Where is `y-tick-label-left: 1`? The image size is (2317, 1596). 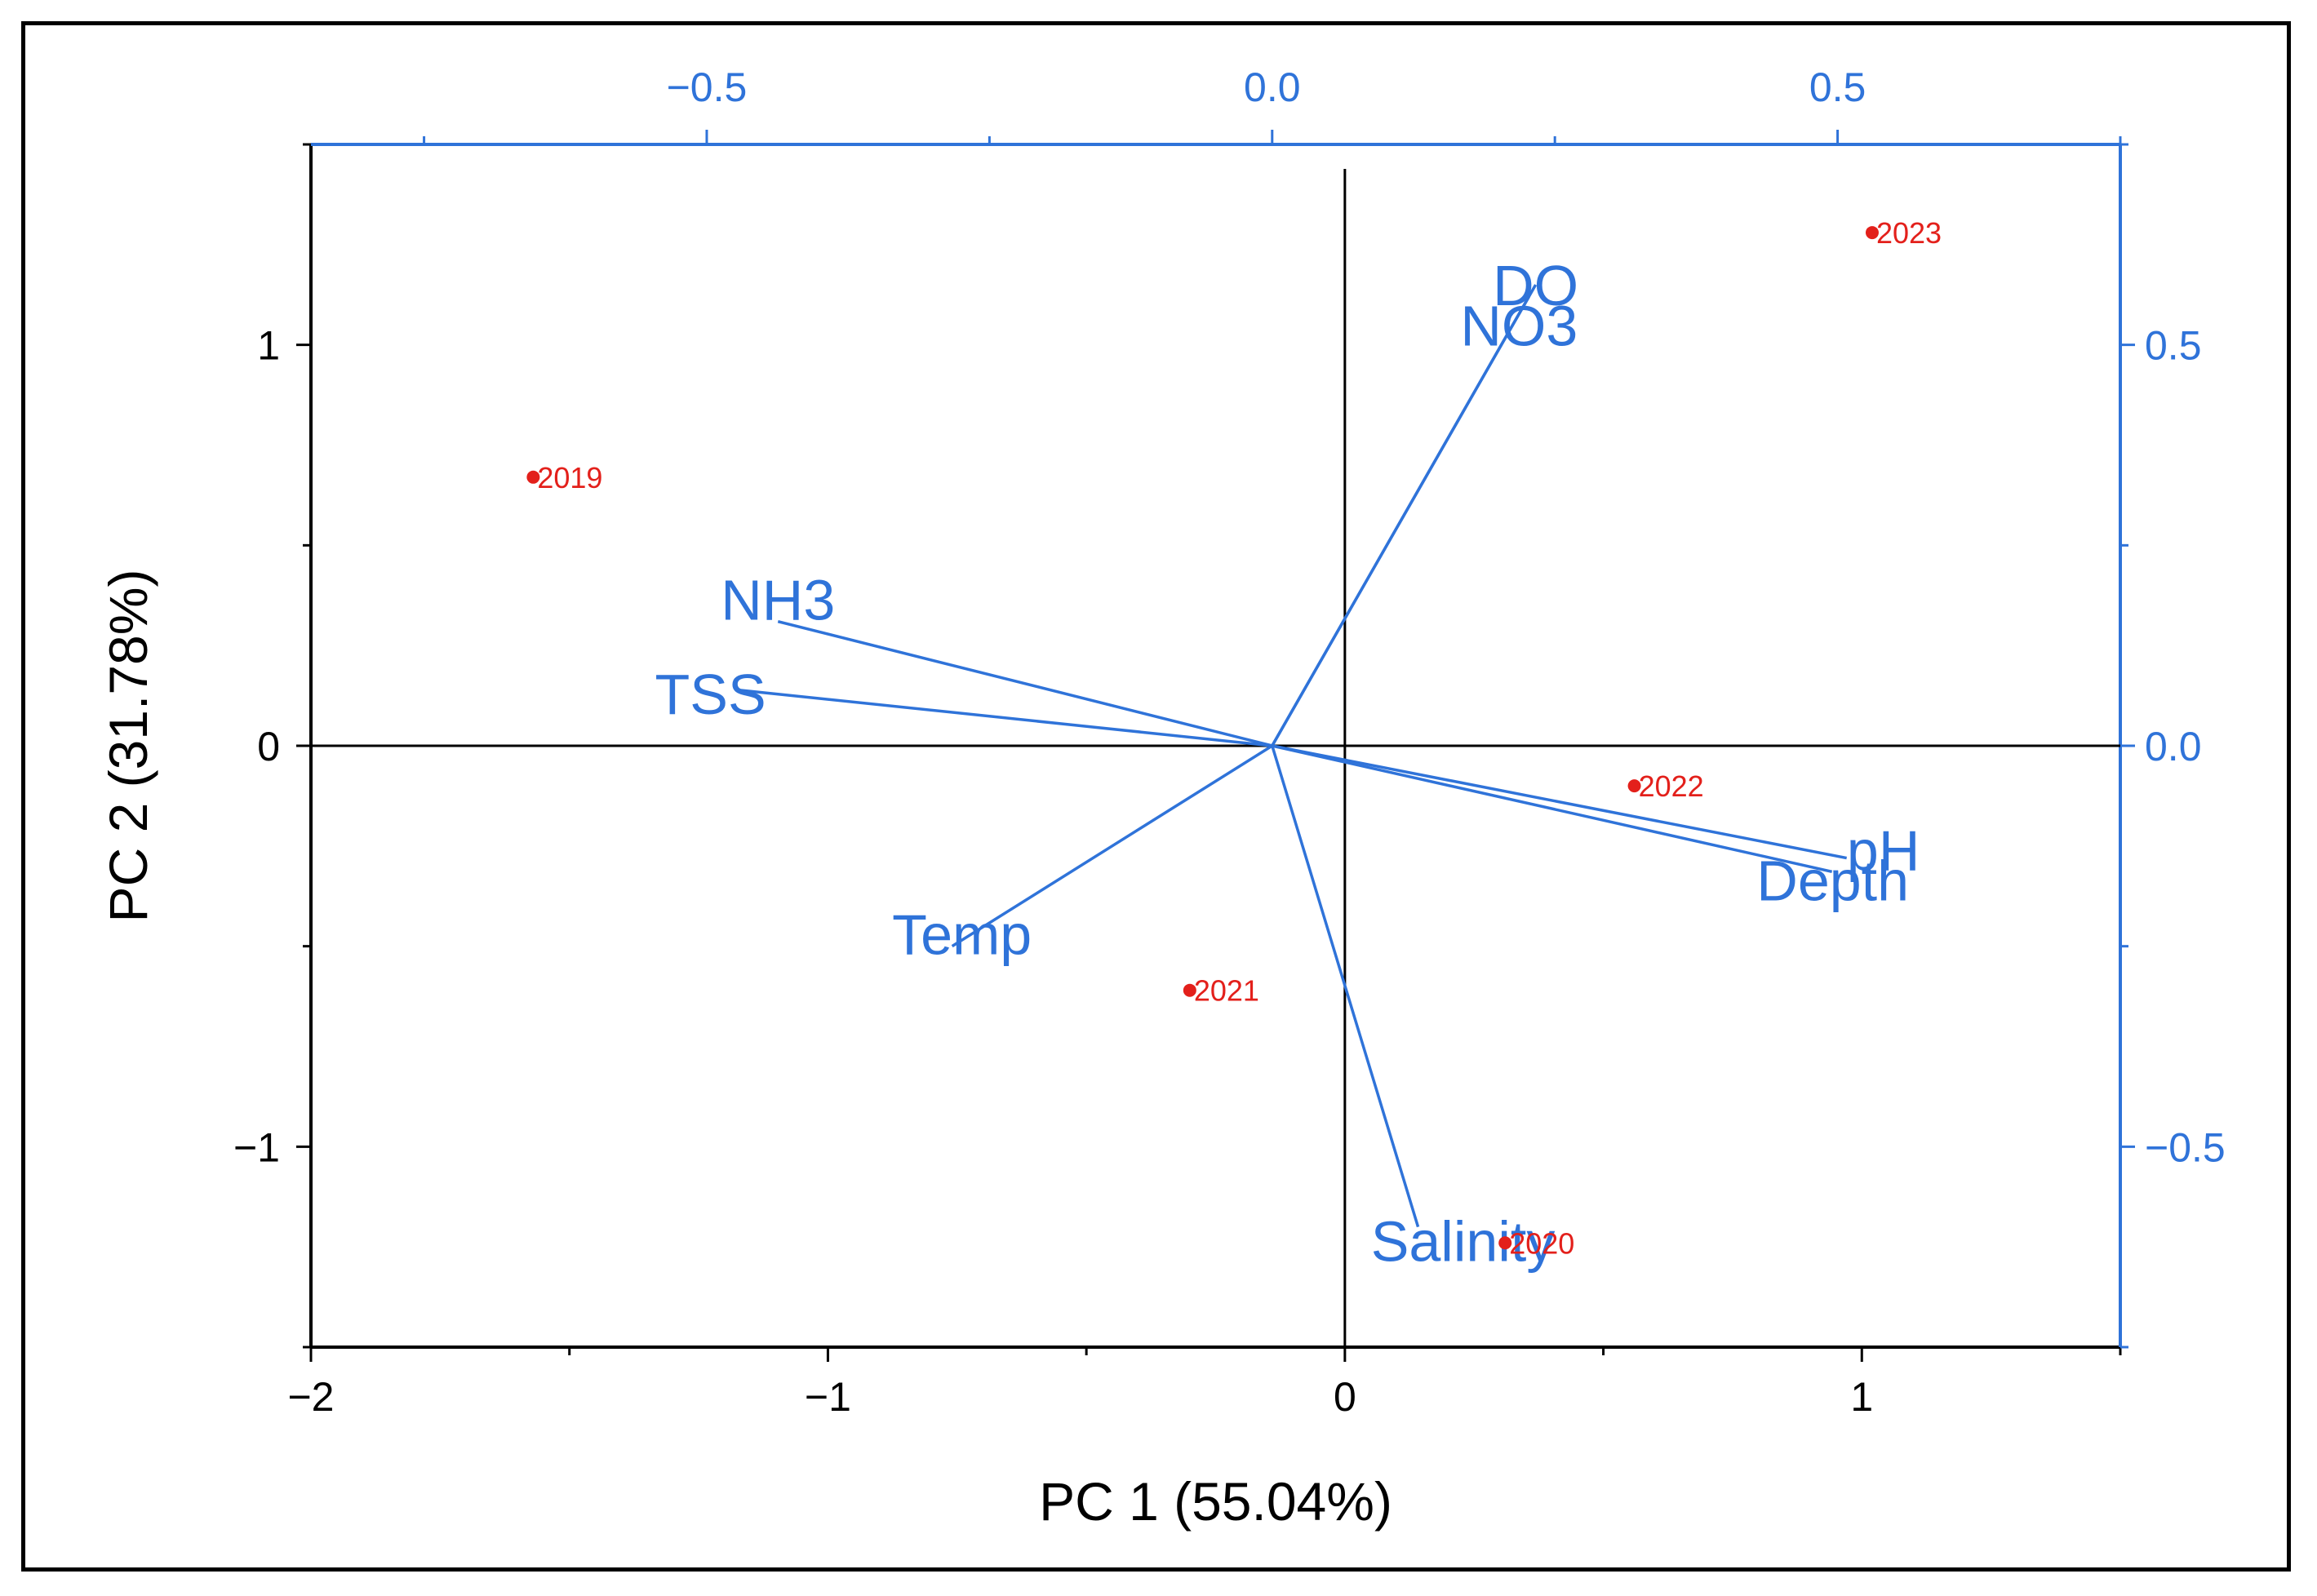 y-tick-label-left: 1 is located at coordinates (268, 346).